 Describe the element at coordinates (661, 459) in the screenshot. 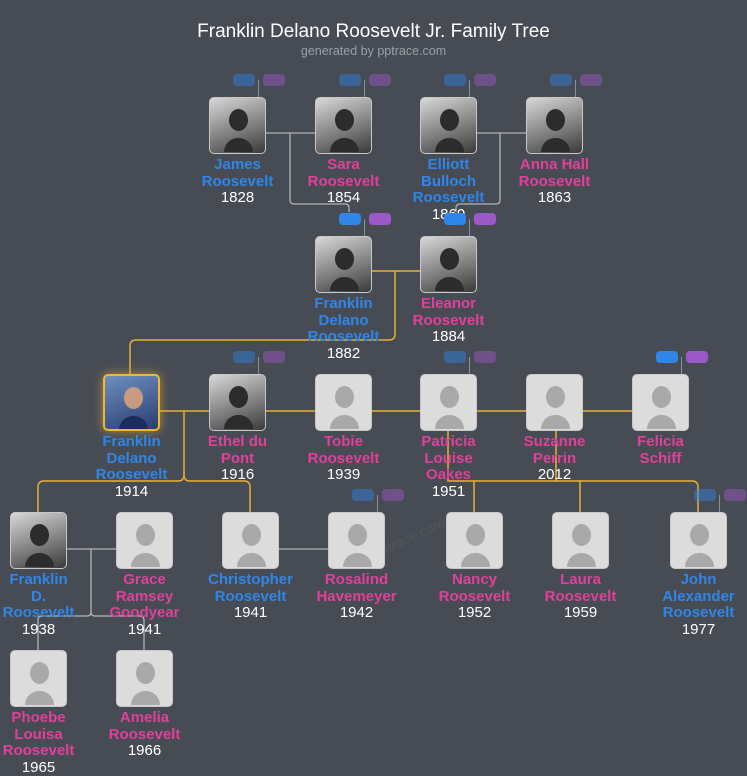

I see `person-name-line: Schiff` at that location.